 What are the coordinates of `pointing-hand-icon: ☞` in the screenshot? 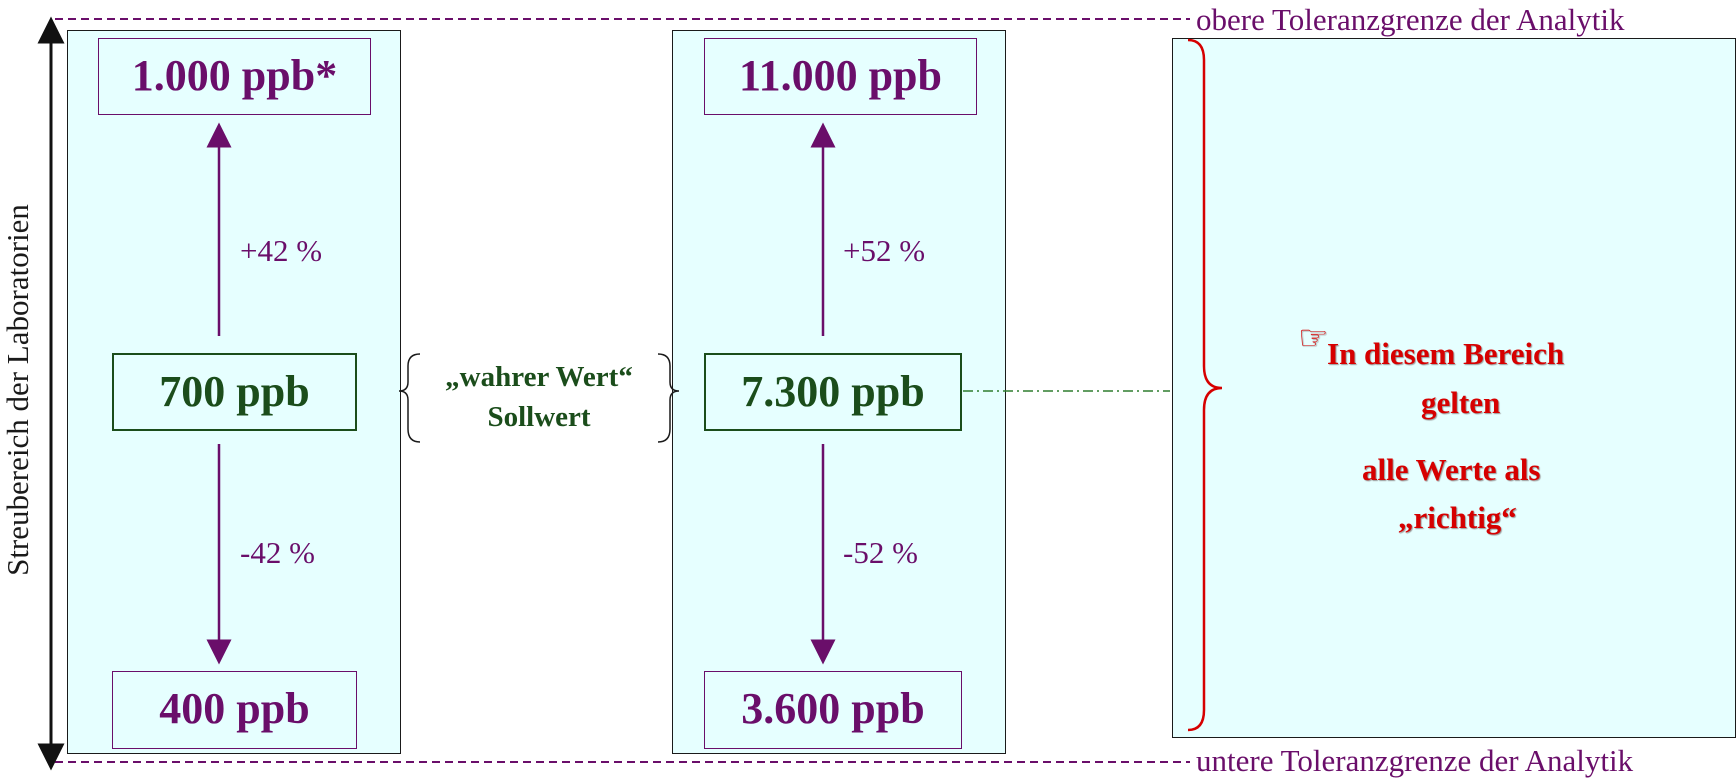 It's located at (1313, 338).